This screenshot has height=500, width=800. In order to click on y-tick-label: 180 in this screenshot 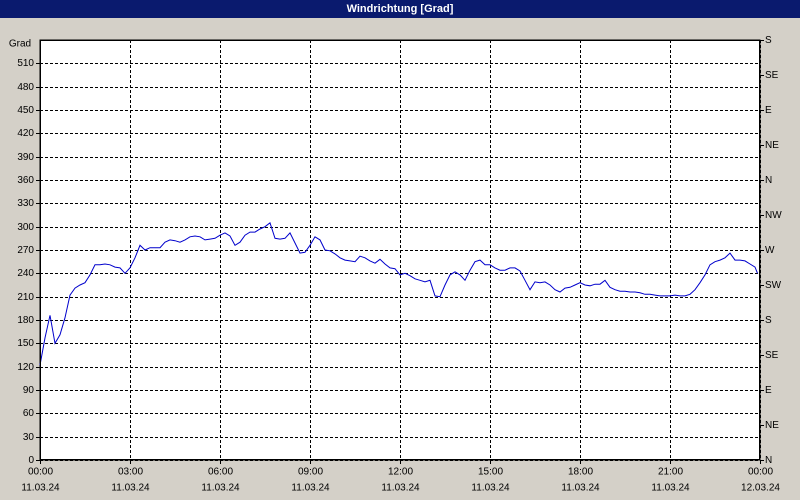, I will do `click(25, 320)`.